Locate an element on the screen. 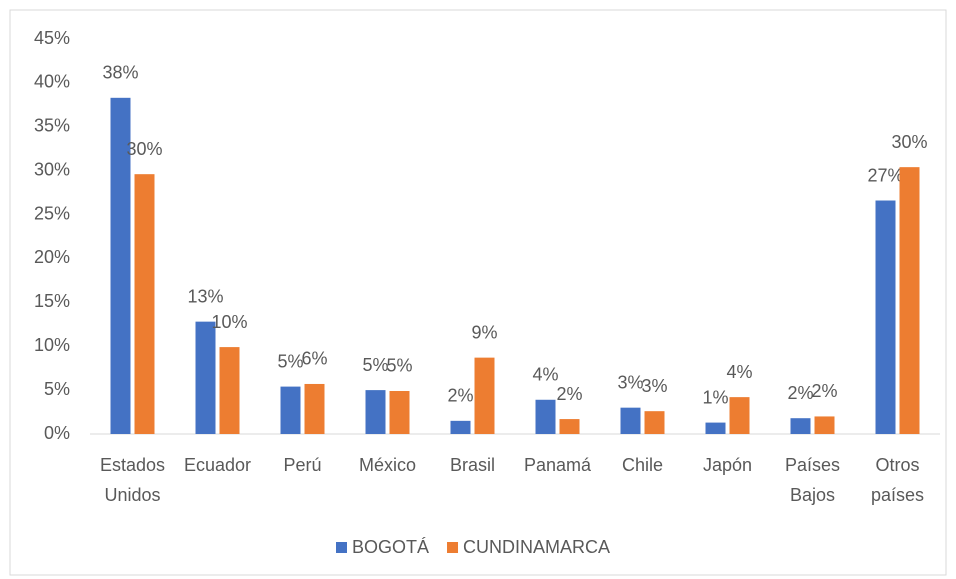  x-tick-label: Estados Unidos is located at coordinates (132, 480).